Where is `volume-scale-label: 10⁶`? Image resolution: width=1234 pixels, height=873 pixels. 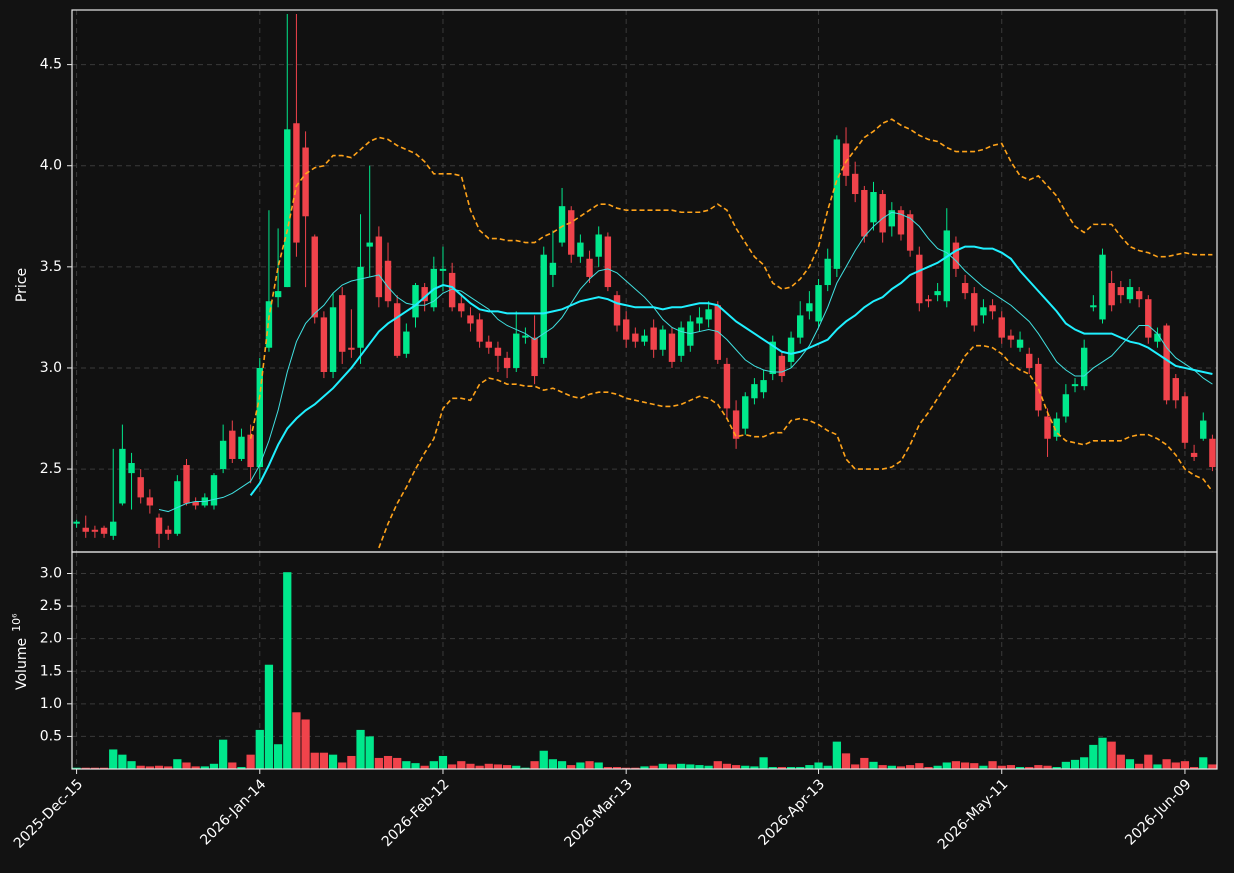 volume-scale-label: 10⁶ is located at coordinates (16, 622).